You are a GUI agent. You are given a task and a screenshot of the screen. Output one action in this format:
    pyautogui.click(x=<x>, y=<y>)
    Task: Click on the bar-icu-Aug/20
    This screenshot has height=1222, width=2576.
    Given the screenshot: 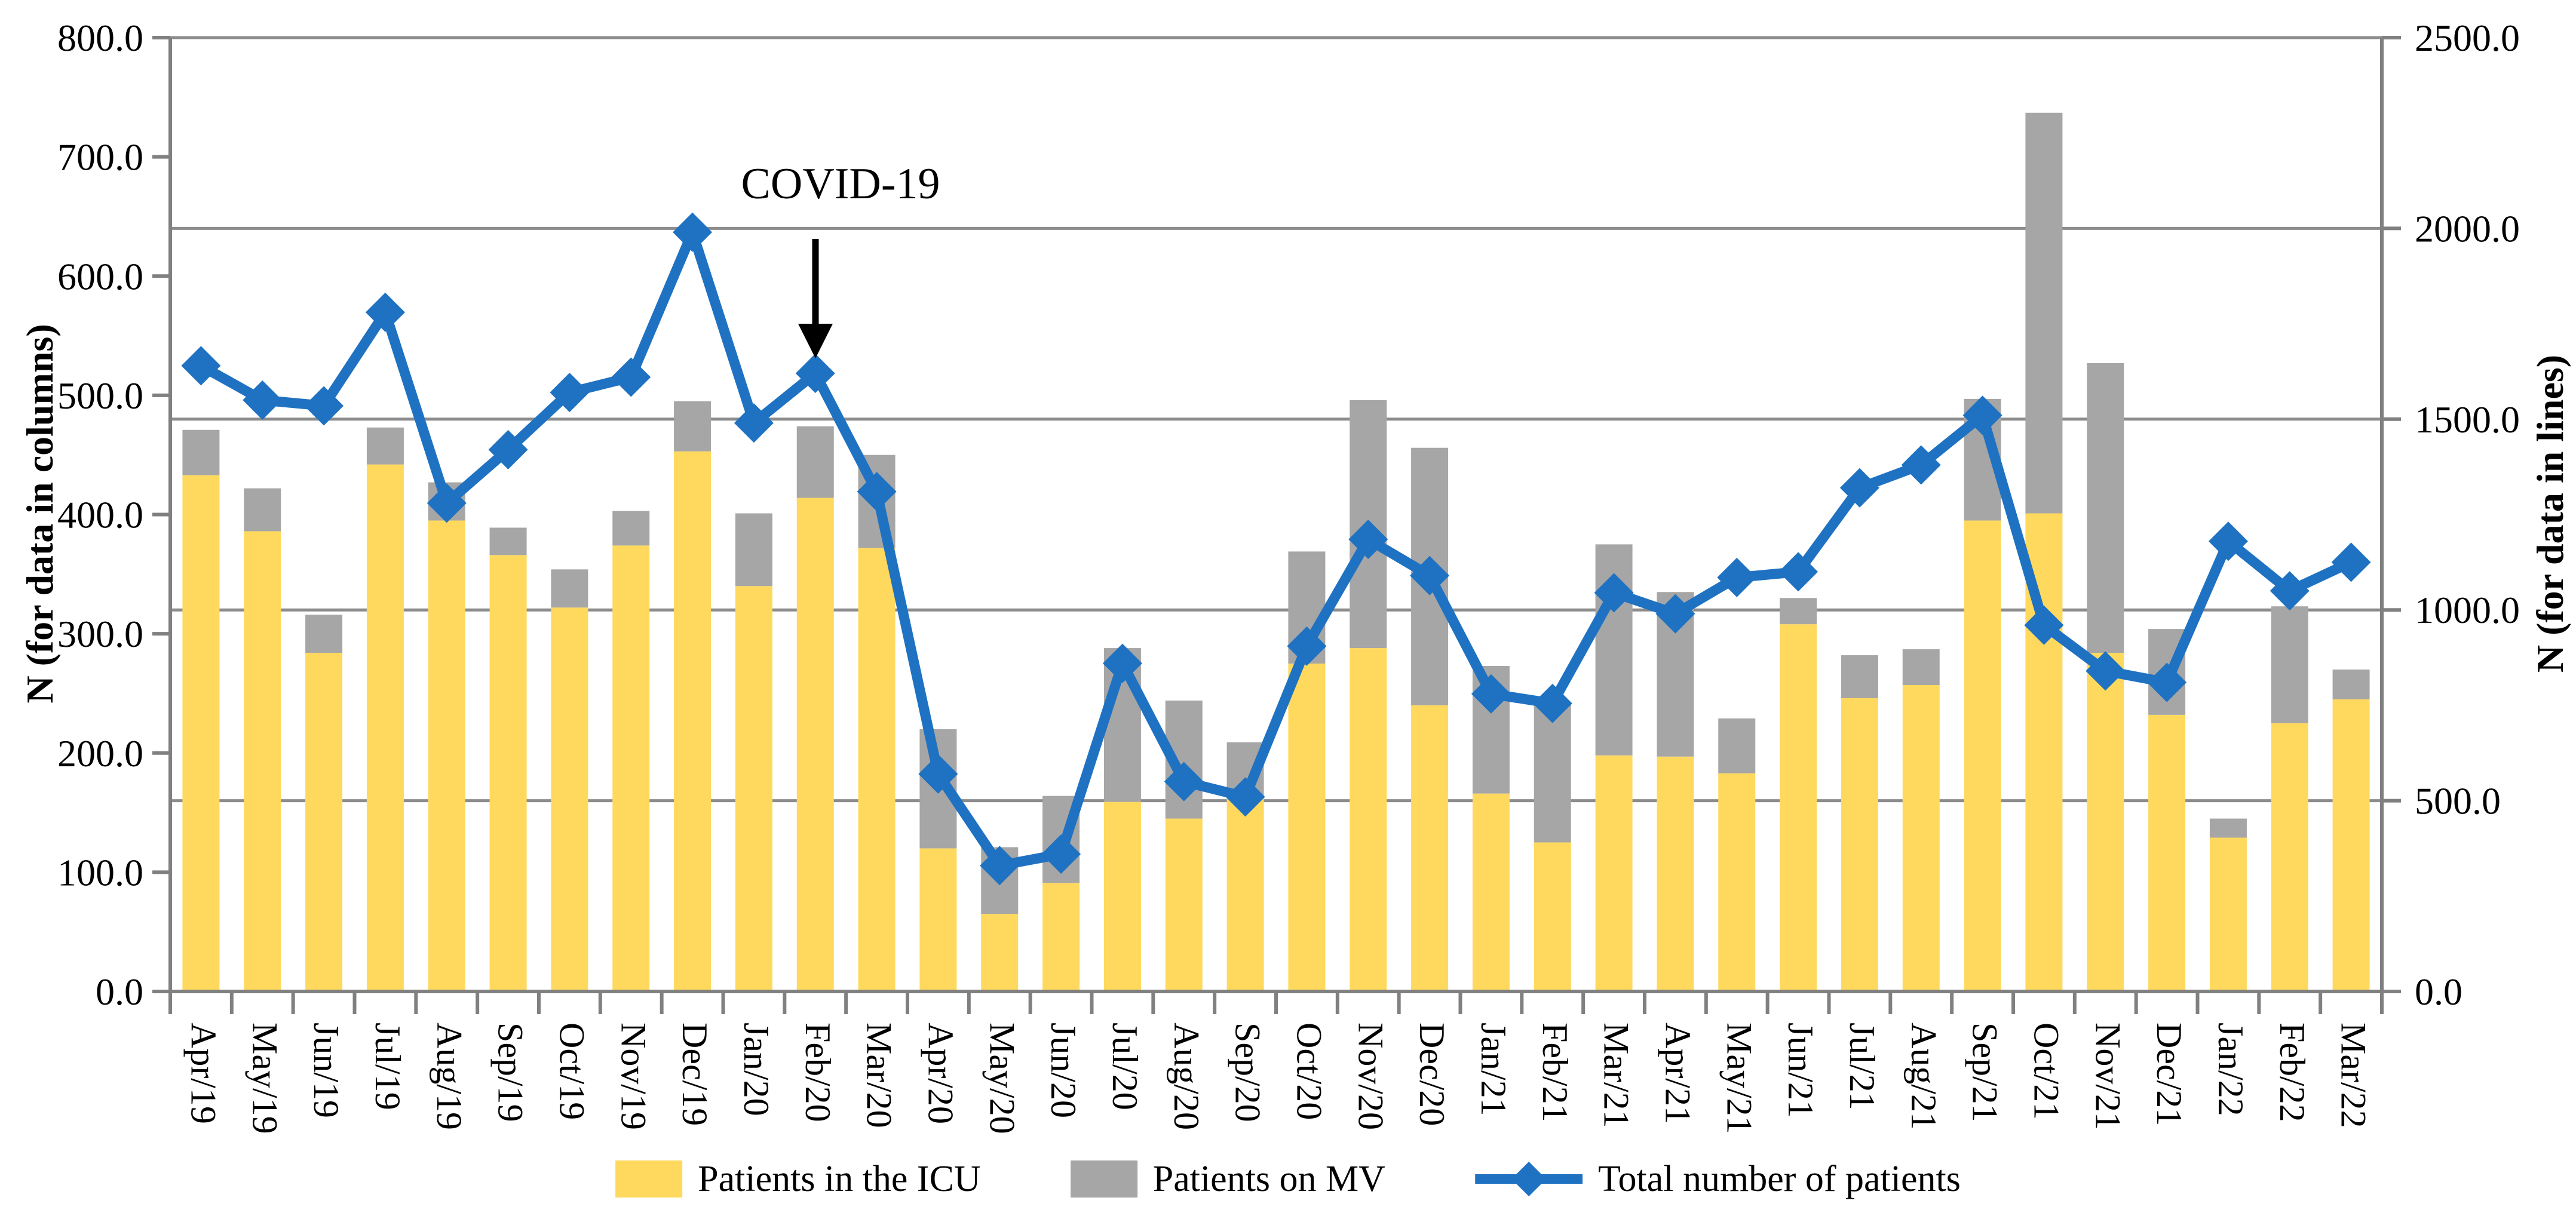 What is the action you would take?
    pyautogui.click(x=1184, y=904)
    